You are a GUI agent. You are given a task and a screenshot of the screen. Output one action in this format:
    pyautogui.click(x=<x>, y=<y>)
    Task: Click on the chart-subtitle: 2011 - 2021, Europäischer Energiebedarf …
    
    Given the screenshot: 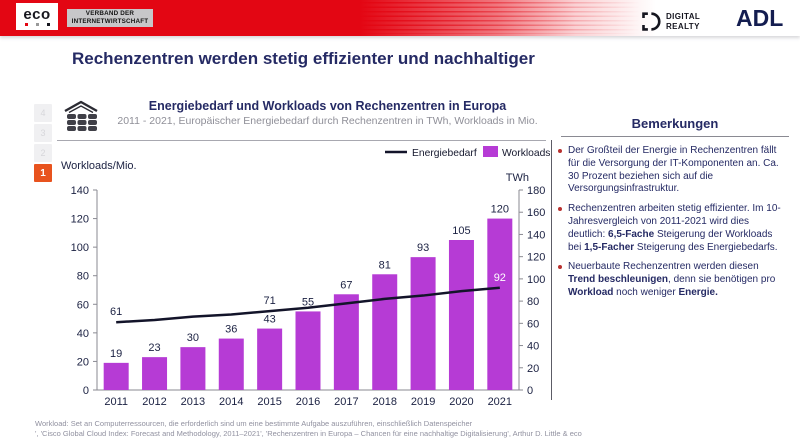 What is the action you would take?
    pyautogui.click(x=327, y=121)
    